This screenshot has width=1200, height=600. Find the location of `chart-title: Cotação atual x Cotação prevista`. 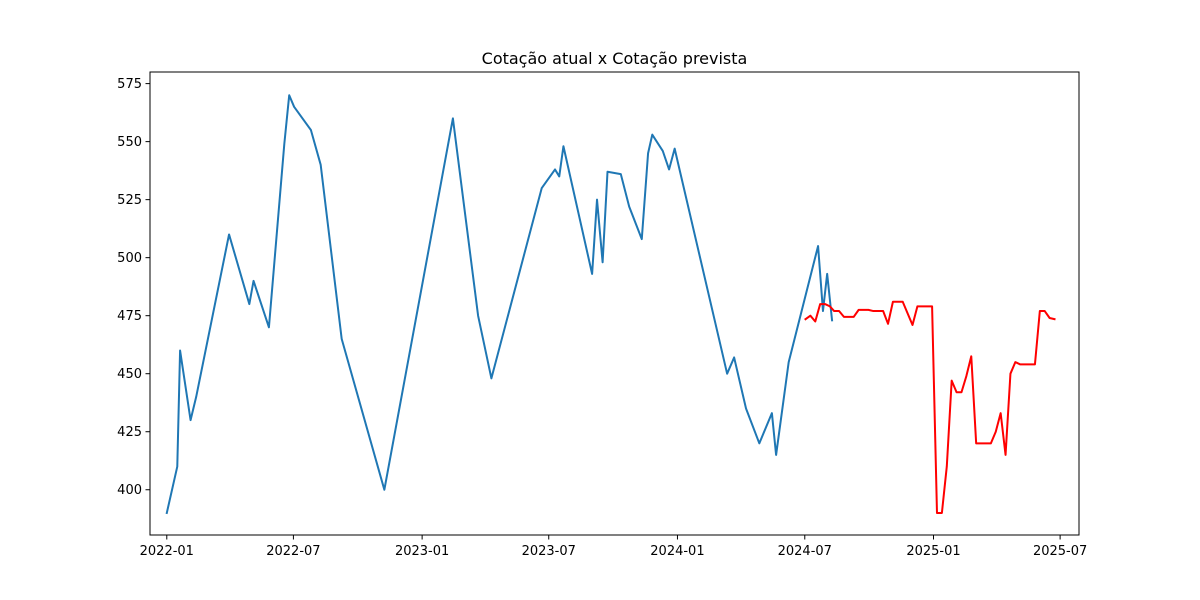

chart-title: Cotação atual x Cotação prevista is located at coordinates (615, 58).